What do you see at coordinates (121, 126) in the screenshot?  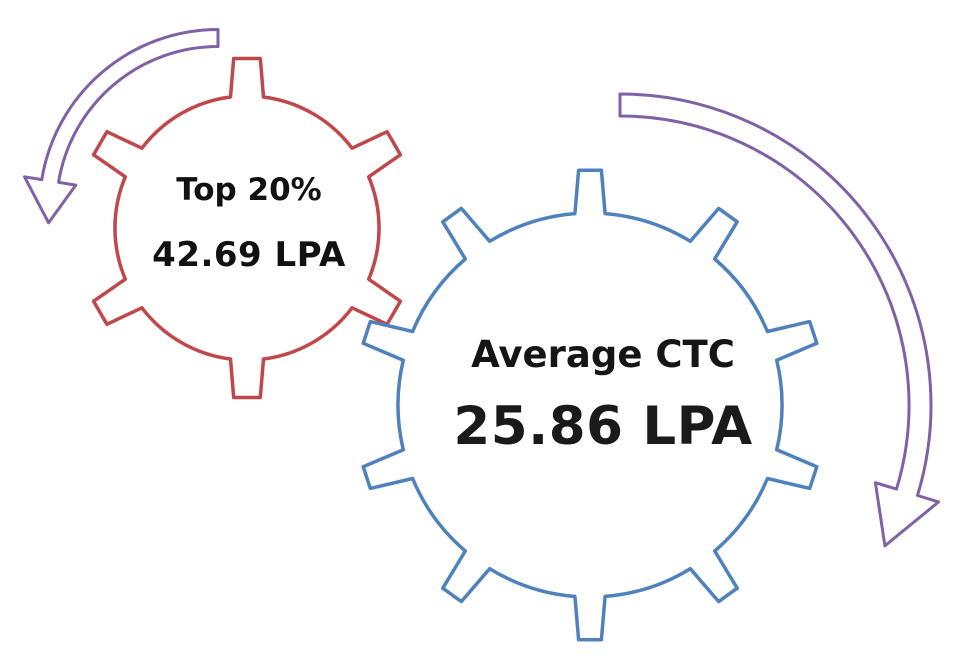 I see `left-curved-arrow-icon` at bounding box center [121, 126].